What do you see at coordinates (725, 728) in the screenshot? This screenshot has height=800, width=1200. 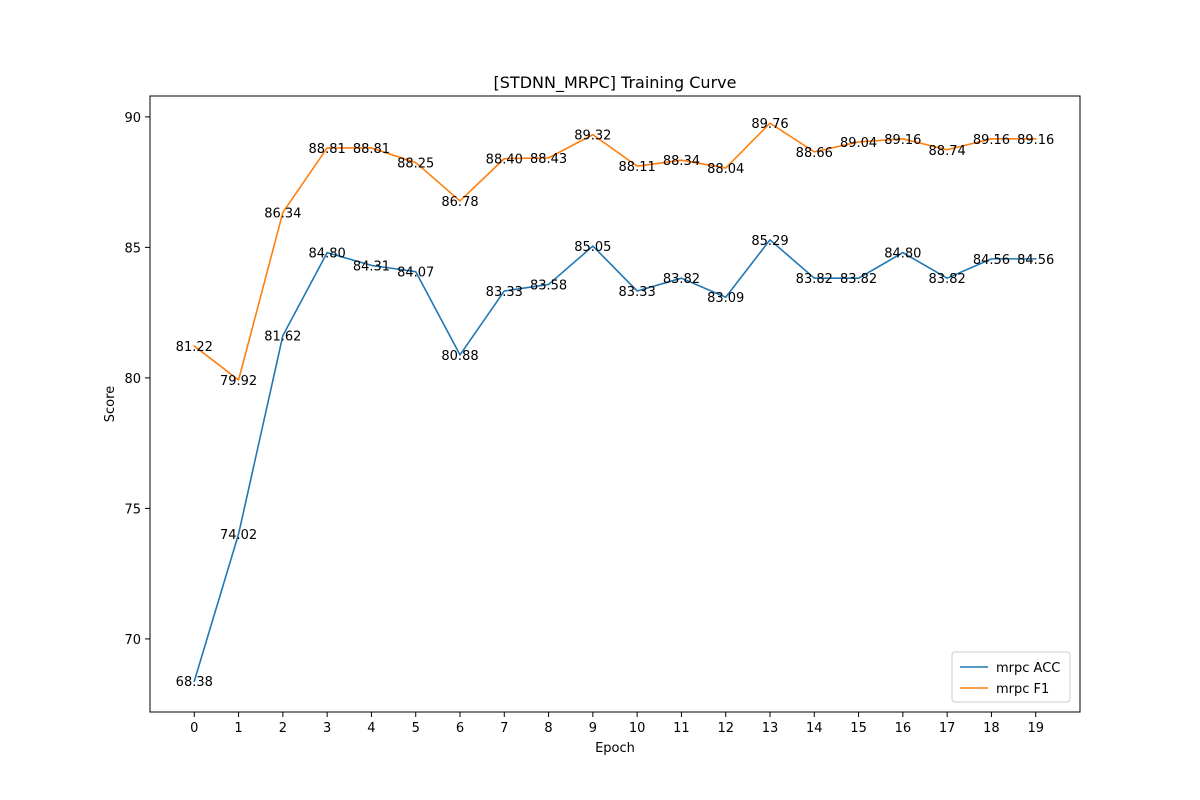 I see `x-tick-label: 12` at bounding box center [725, 728].